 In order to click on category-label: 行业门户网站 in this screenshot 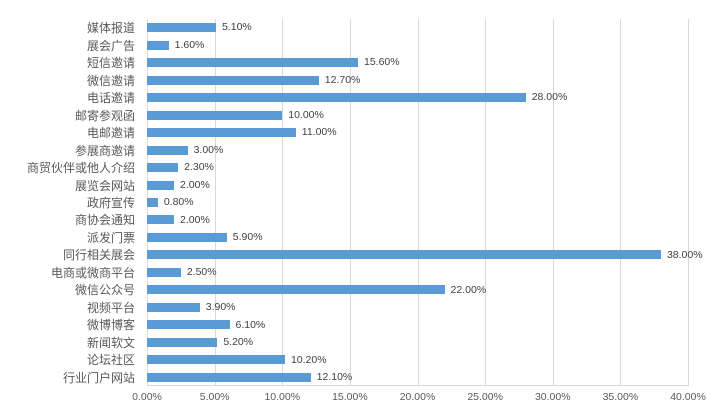, I will do `click(98, 377)`.